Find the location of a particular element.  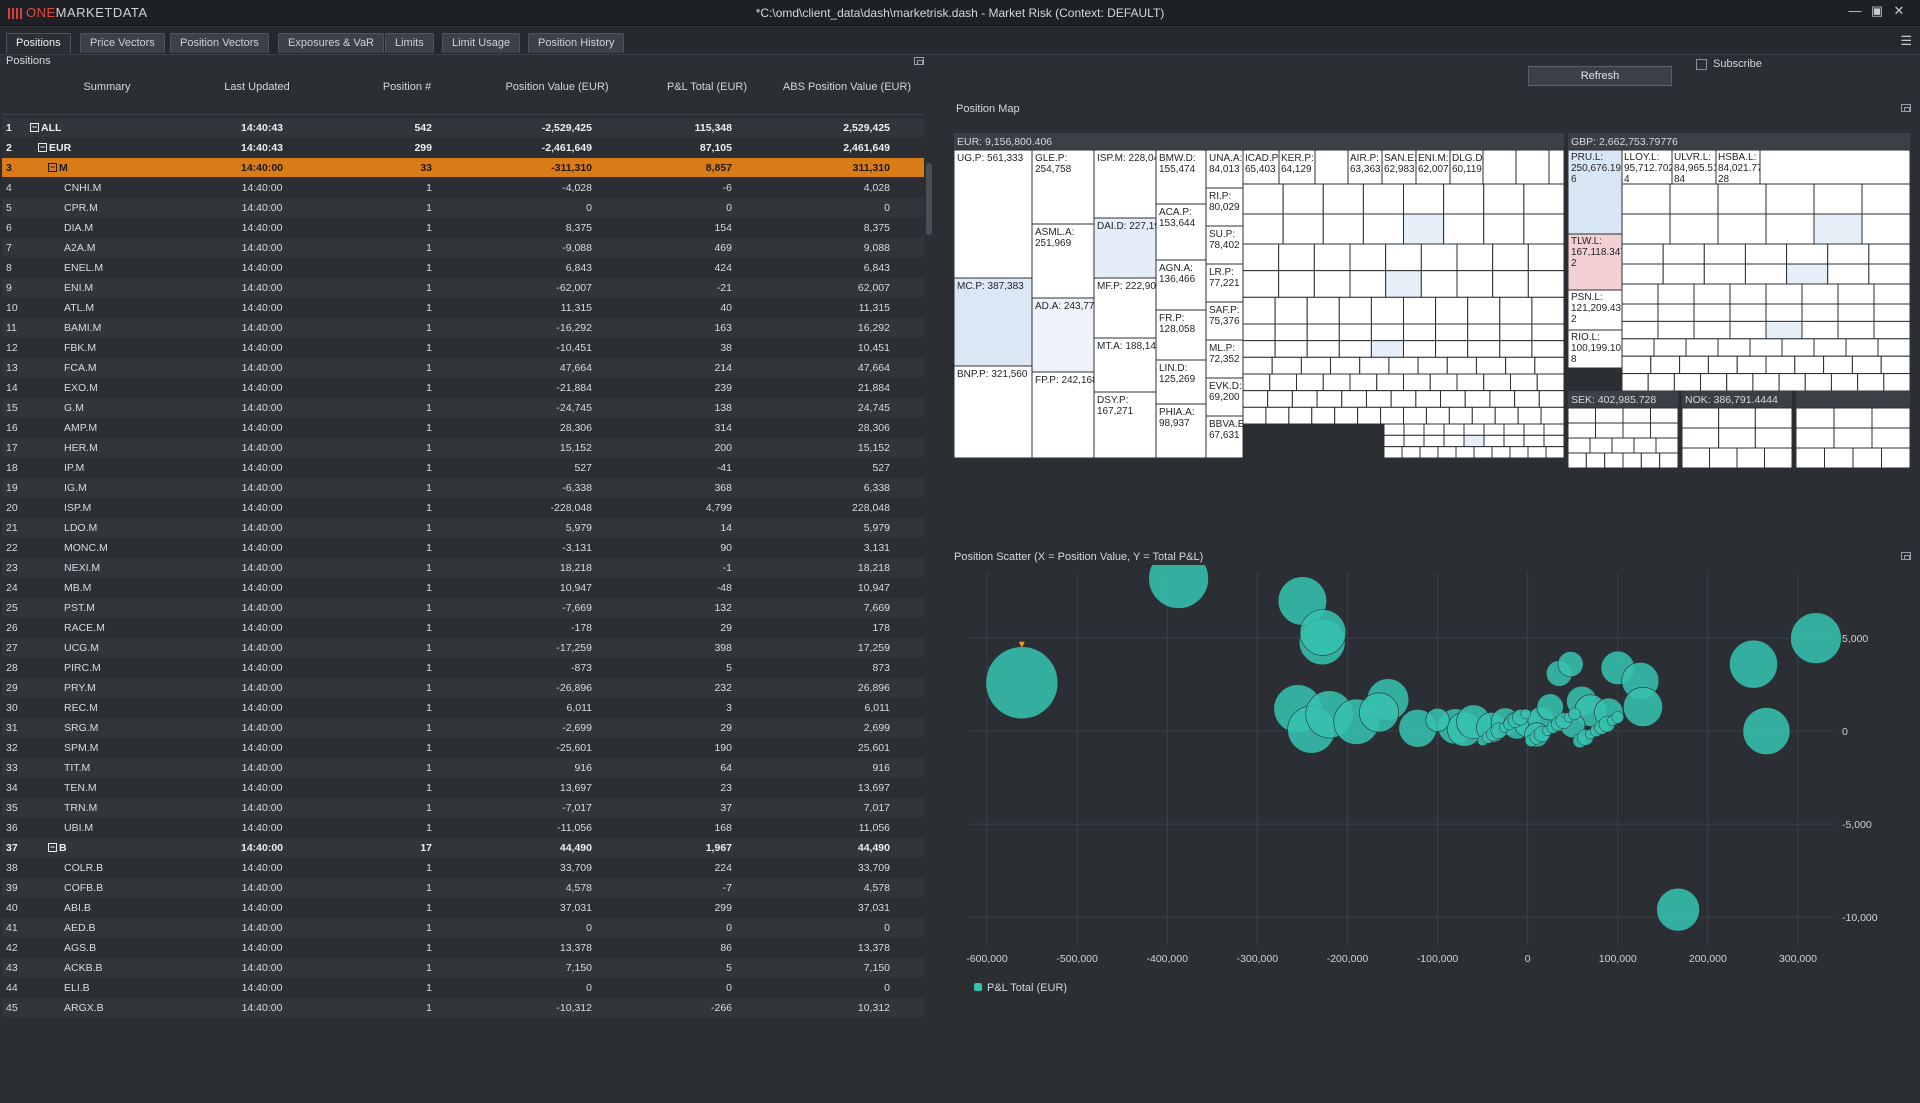

table-row: 41 AED.B 14:40:00 1 0 0 0 is located at coordinates (463, 928).